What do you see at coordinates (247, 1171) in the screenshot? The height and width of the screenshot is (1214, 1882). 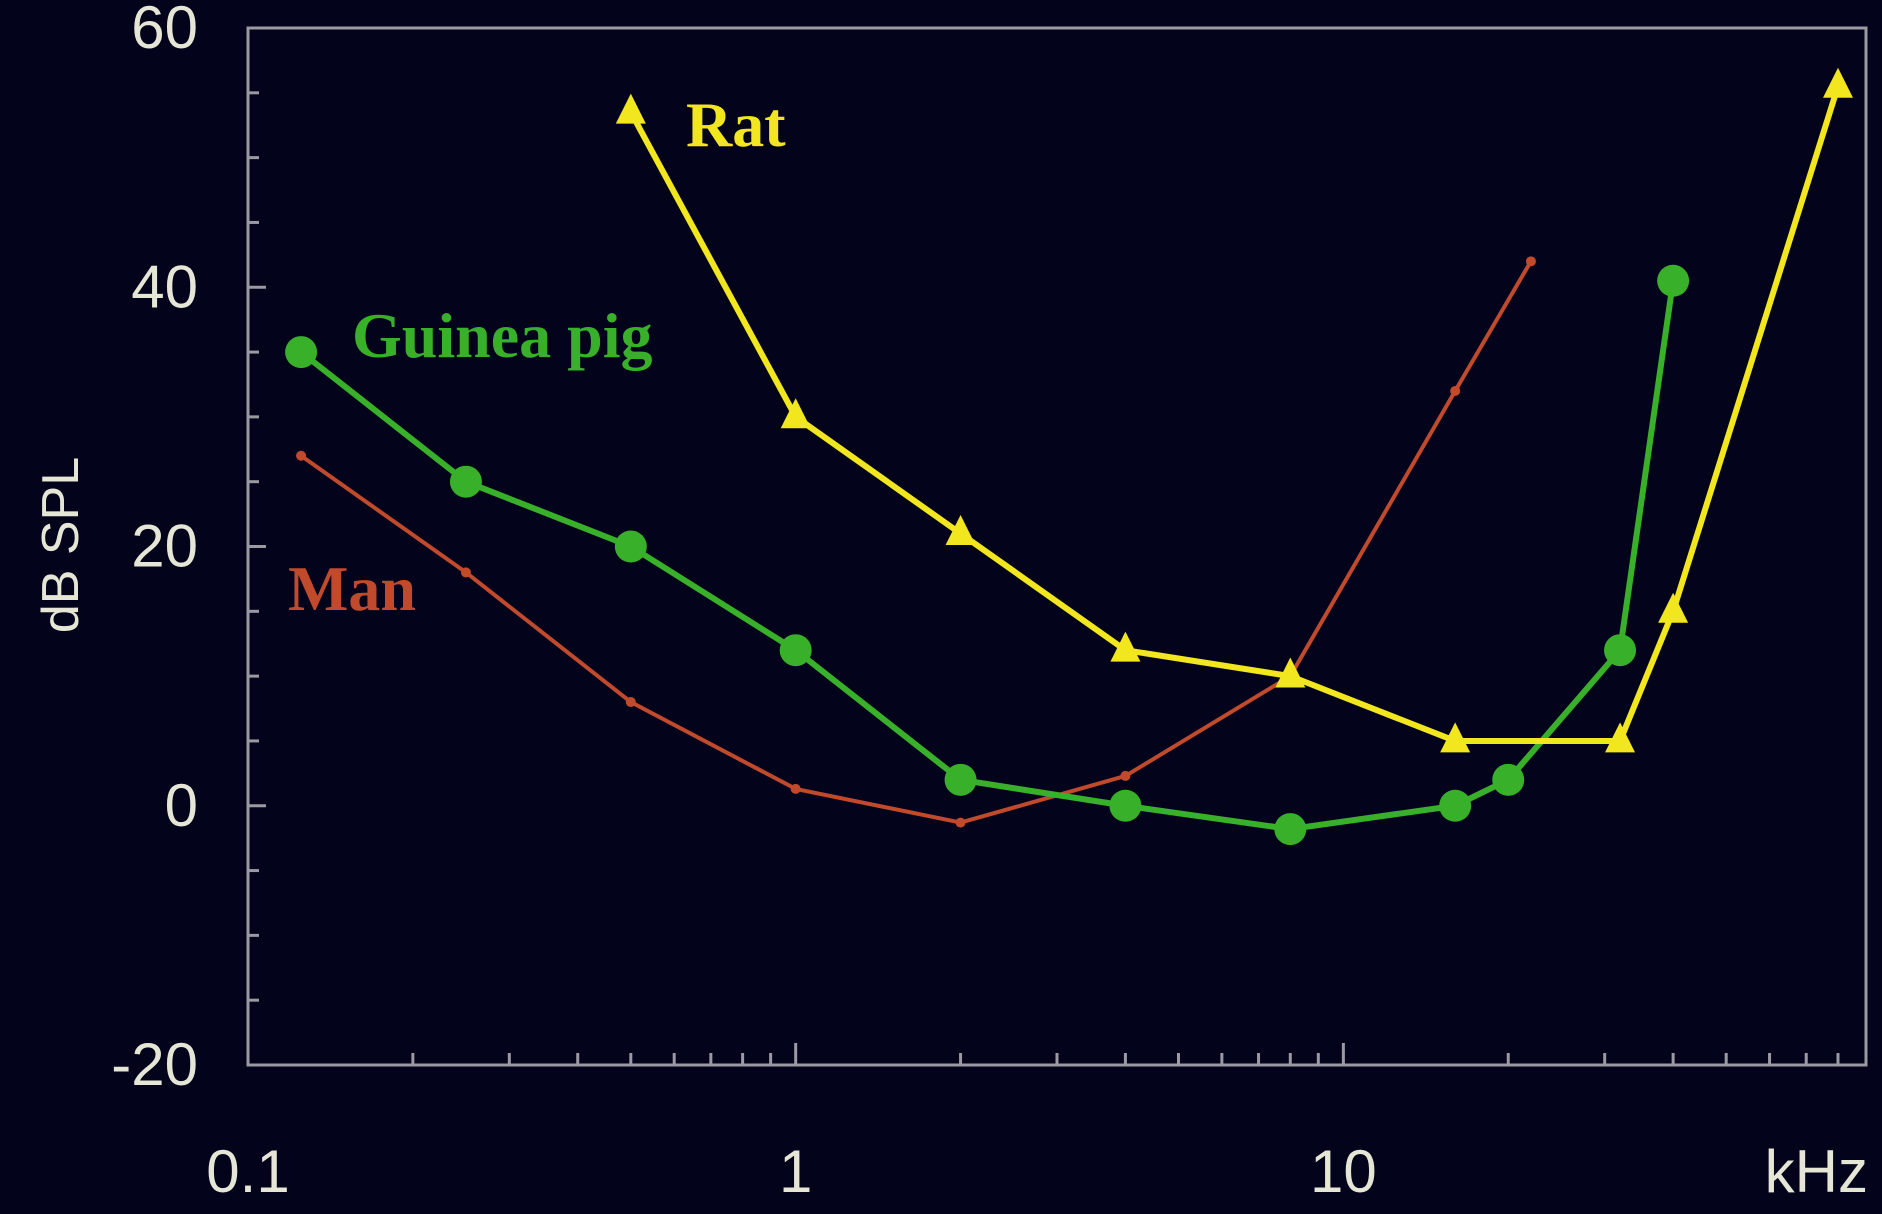 I see `x-tick-label: 0.1` at bounding box center [247, 1171].